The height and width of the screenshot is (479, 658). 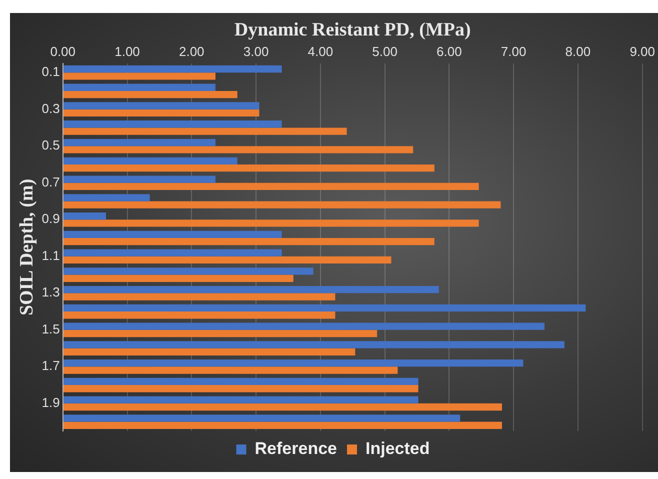 What do you see at coordinates (51, 218) in the screenshot?
I see `y-tick-label: 0.9` at bounding box center [51, 218].